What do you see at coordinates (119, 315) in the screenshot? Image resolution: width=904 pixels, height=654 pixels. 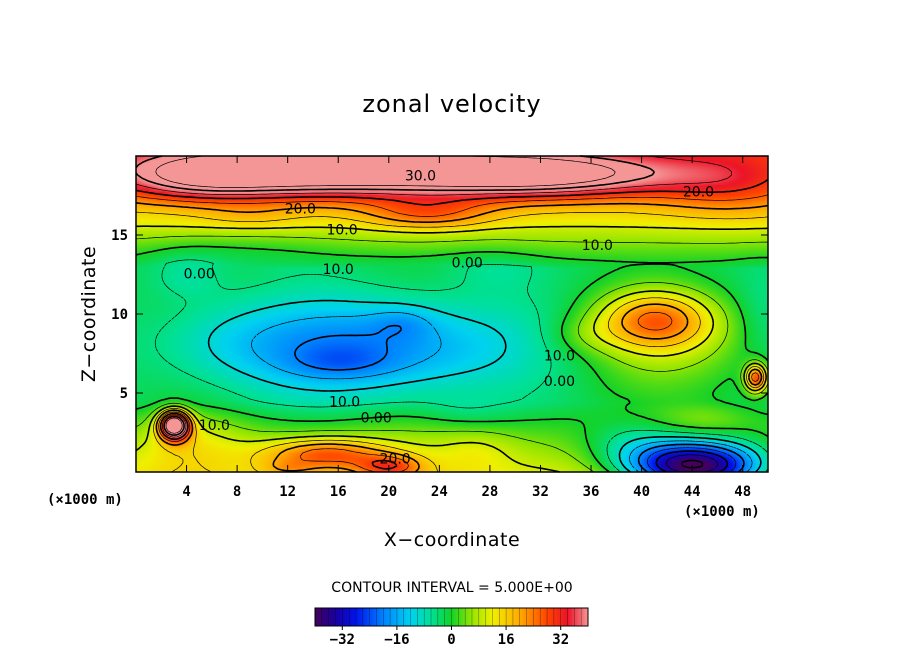 I see `y-tick-label: 10` at bounding box center [119, 315].